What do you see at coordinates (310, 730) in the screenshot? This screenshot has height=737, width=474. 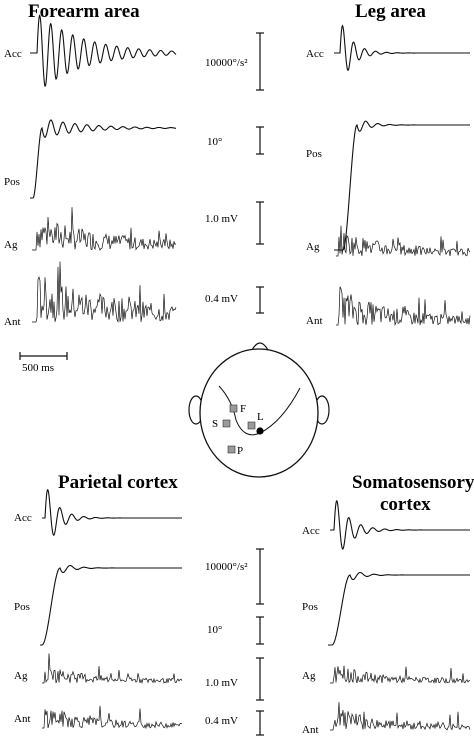 I see `label-ant-somatosensory: Ant` at bounding box center [310, 730].